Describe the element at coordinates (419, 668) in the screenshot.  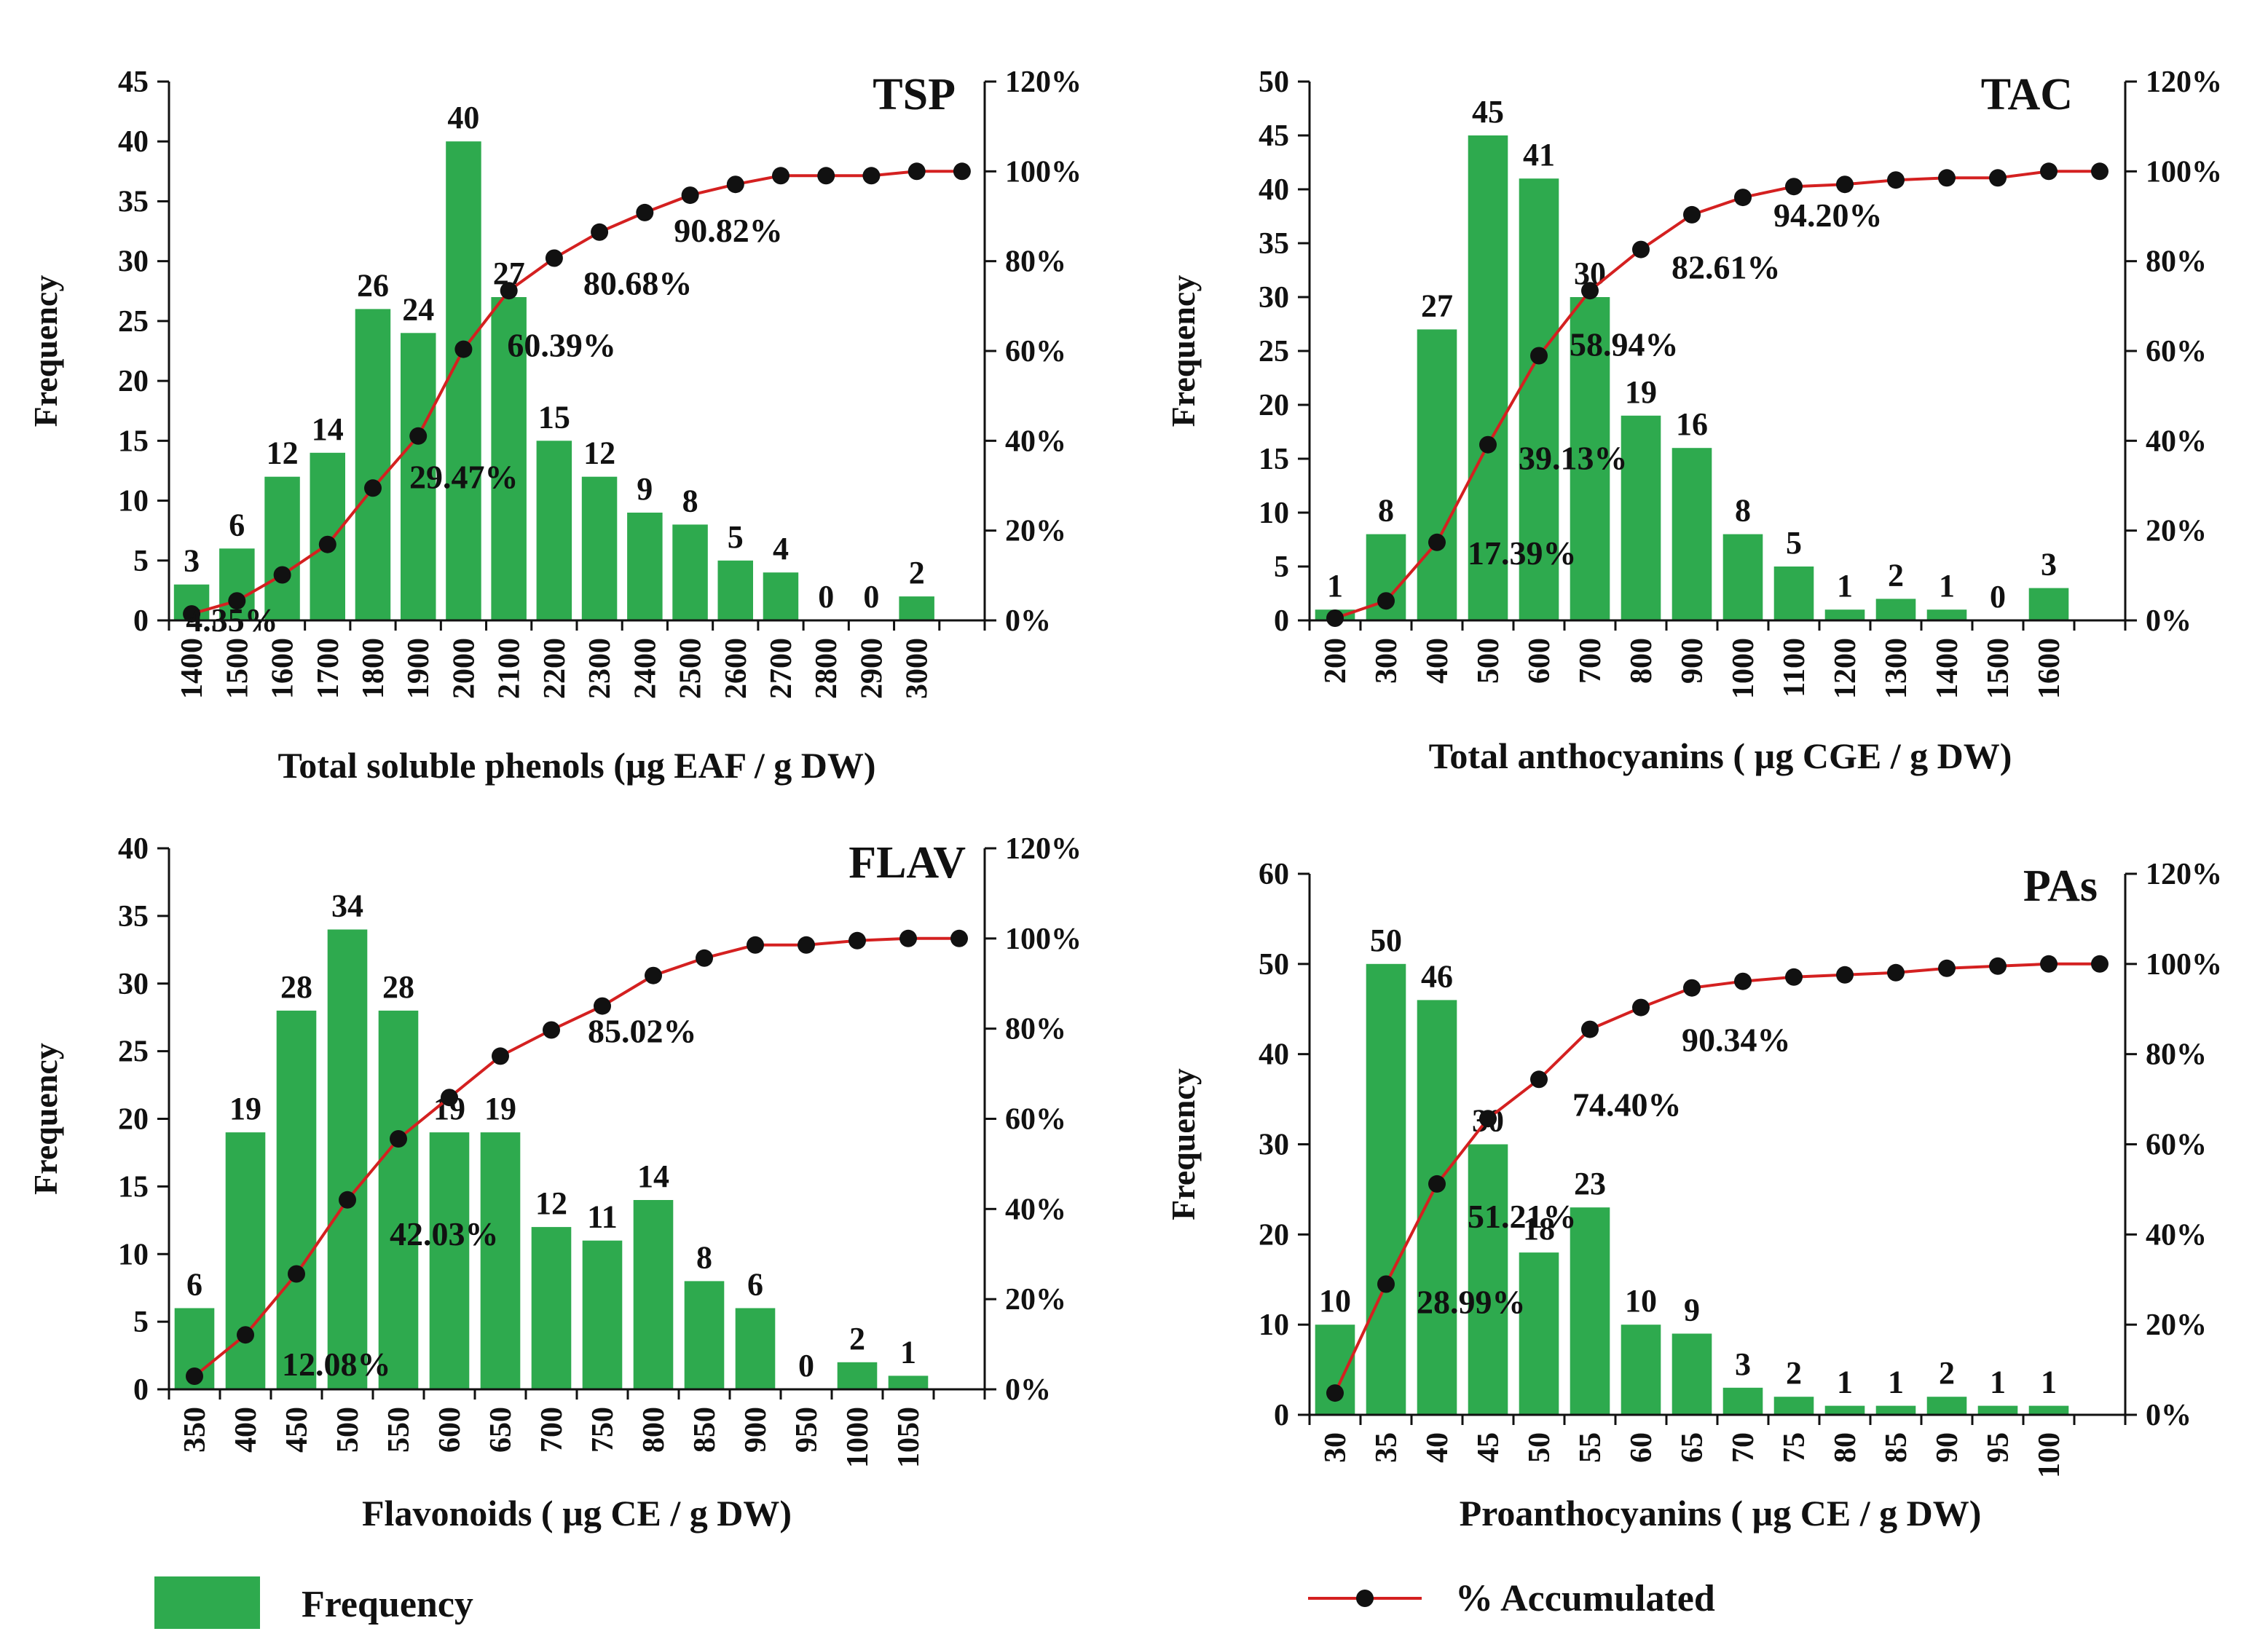
I see `x-tick-label: 1900` at that location.